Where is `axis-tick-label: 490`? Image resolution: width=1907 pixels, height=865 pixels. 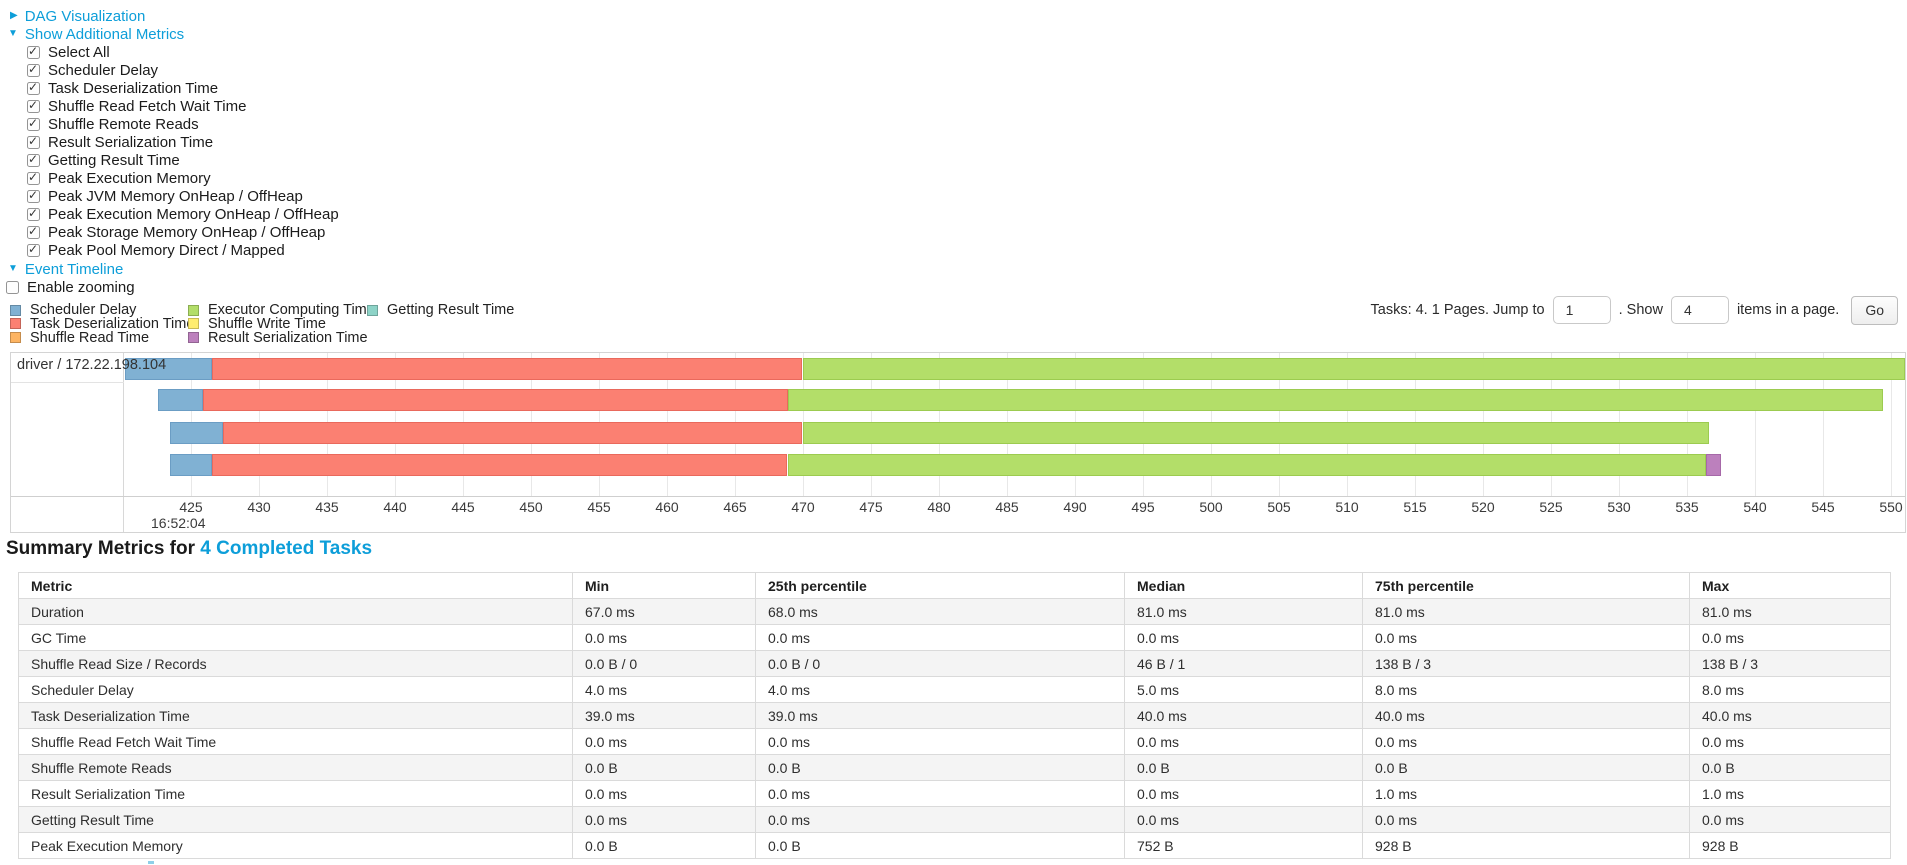
axis-tick-label: 490 is located at coordinates (1075, 507).